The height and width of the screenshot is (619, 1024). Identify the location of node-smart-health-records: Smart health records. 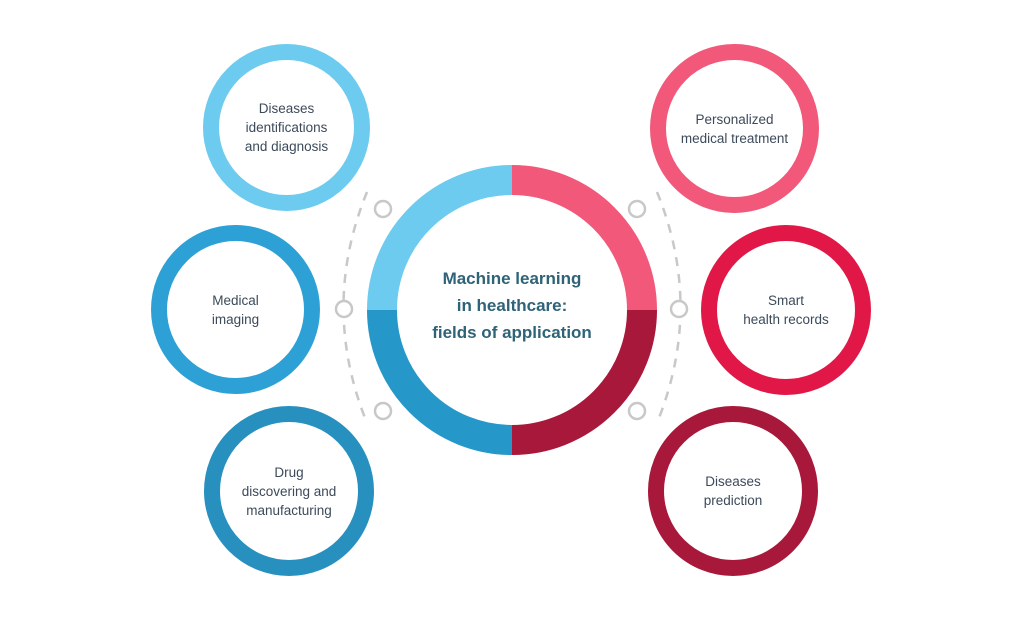
(786, 310).